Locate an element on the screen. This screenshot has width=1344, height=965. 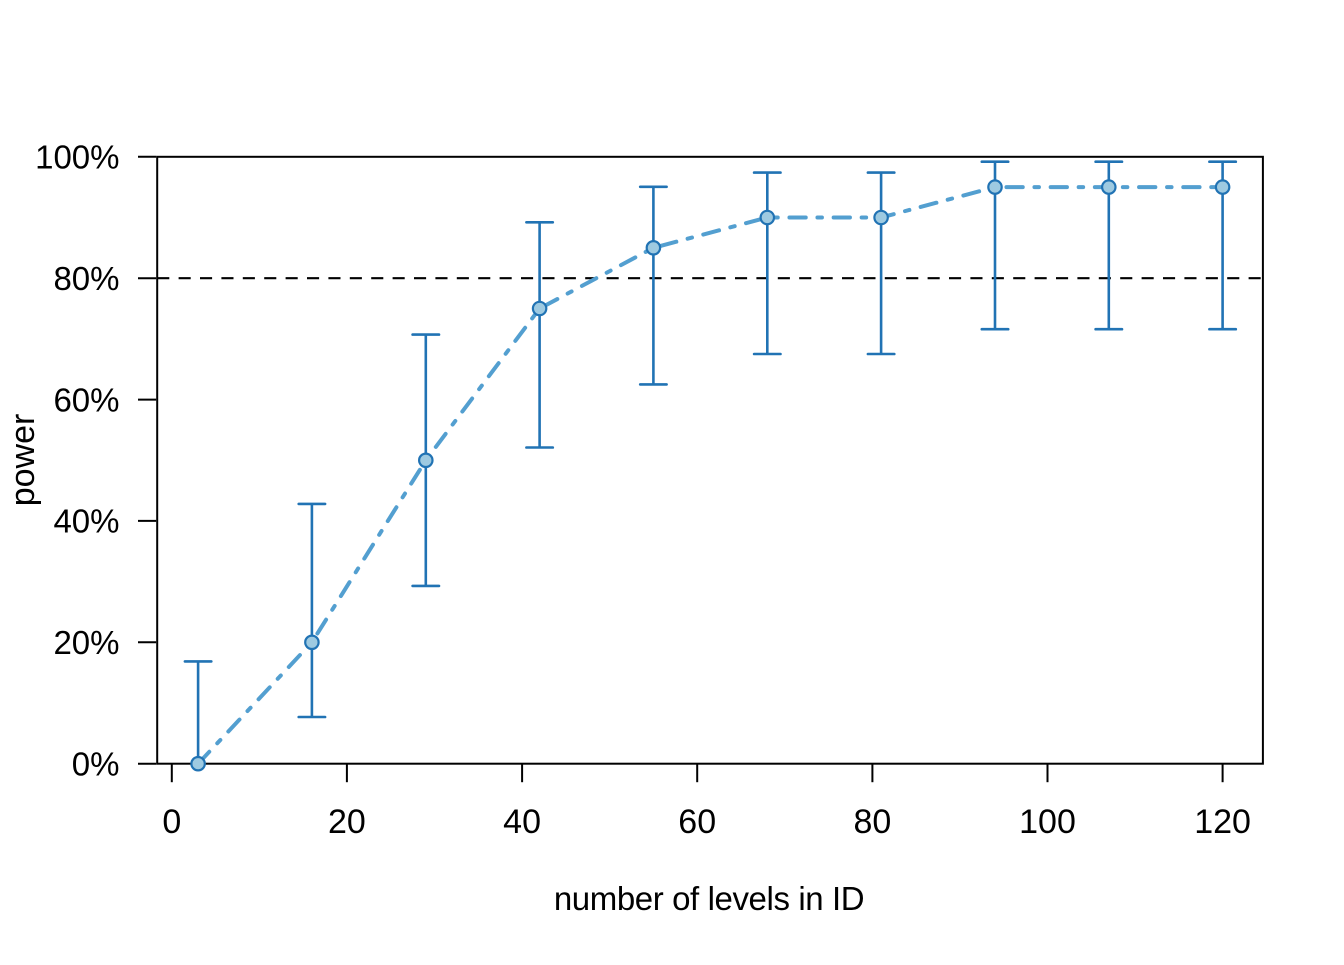
svg-text: 20% is located at coordinates (86, 642).